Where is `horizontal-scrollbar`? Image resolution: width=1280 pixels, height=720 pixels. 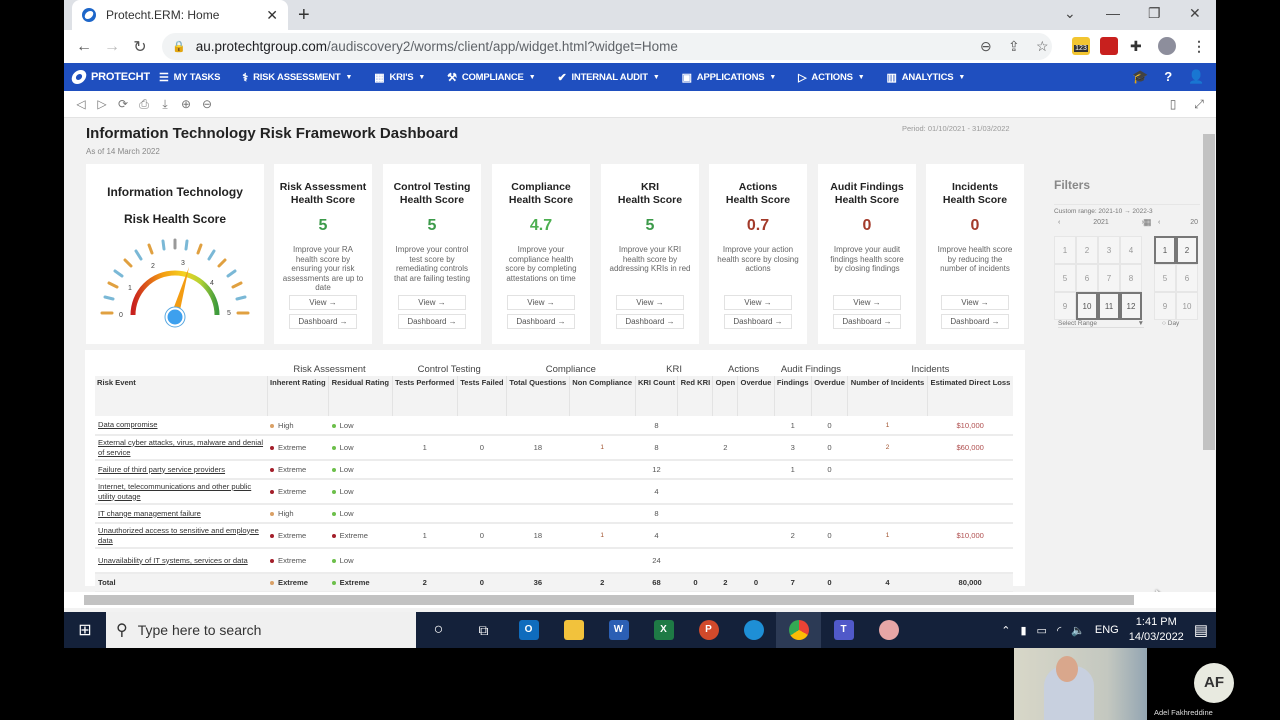
horizontal-scrollbar is located at coordinates (640, 600).